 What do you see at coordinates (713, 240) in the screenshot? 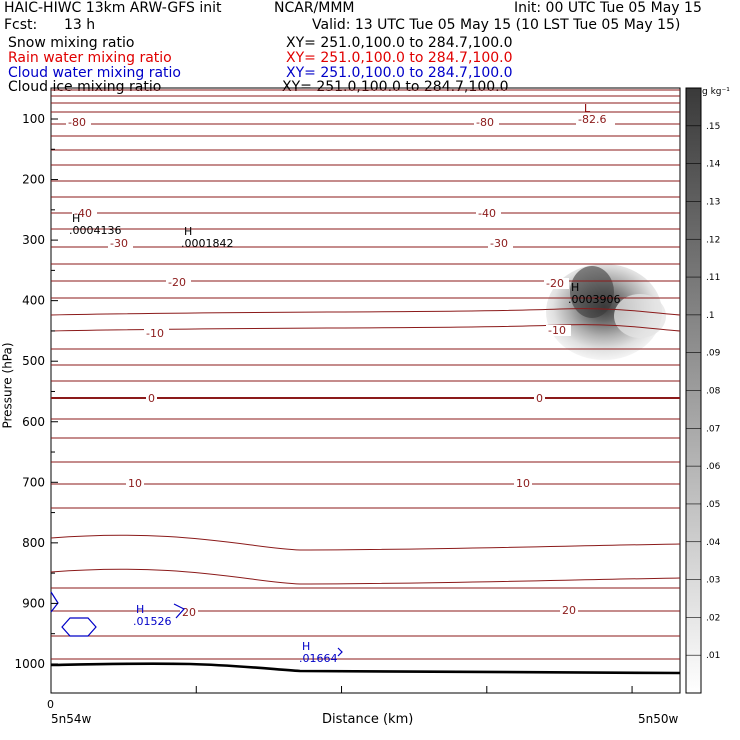
I see `colorbar-tick-label: .12` at bounding box center [713, 240].